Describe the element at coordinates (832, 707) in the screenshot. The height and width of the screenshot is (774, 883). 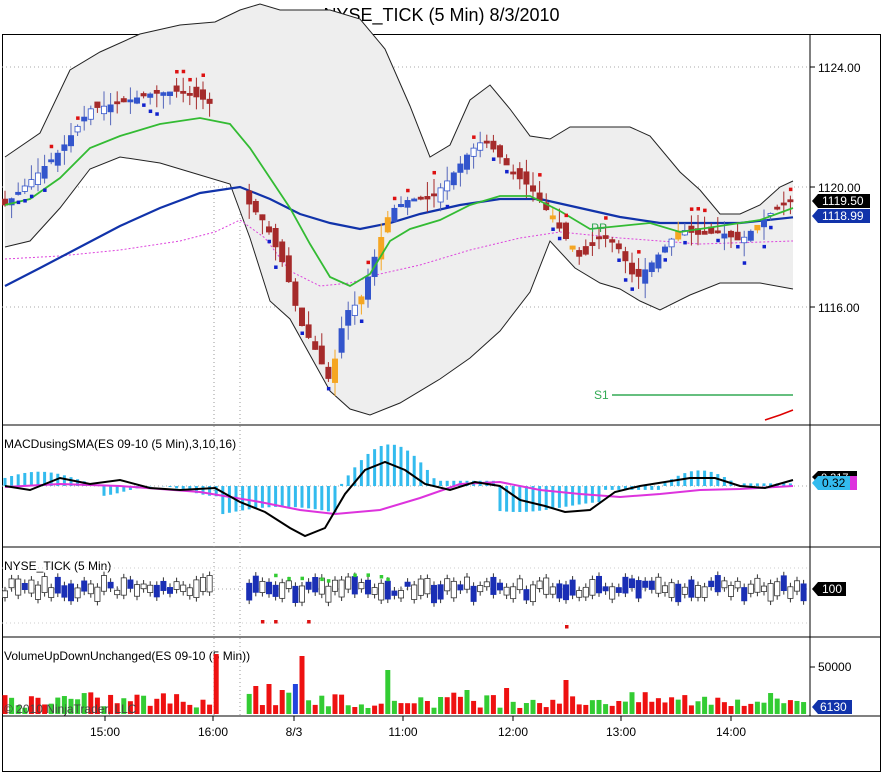
I see `volume-last-marker: 6130` at that location.